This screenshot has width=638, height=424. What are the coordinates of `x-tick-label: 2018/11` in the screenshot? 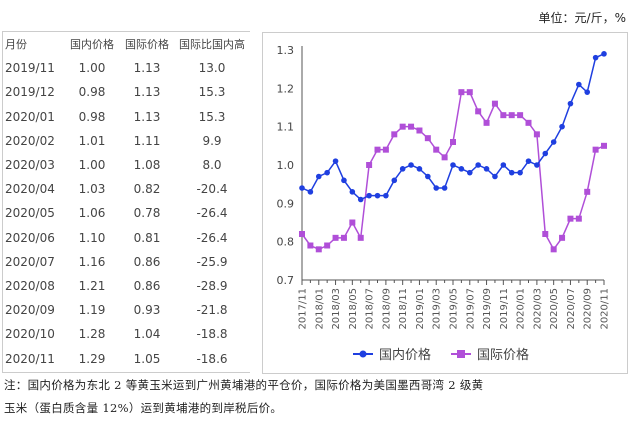 It's located at (403, 309).